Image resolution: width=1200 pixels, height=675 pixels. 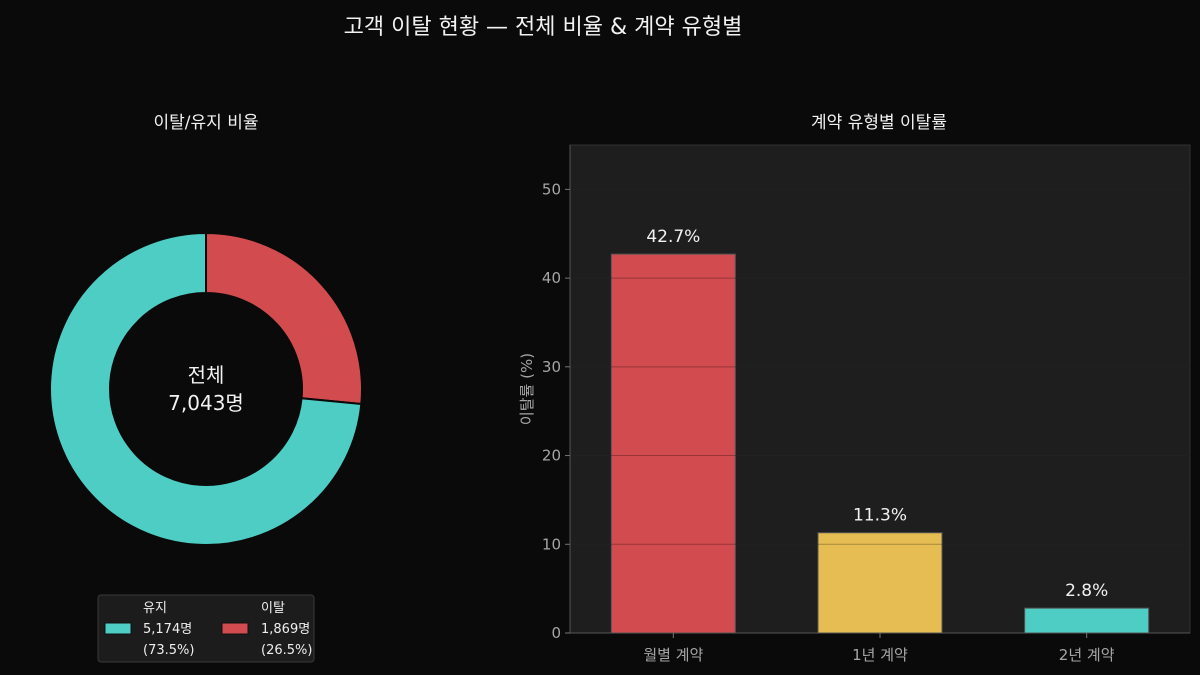 I want to click on legend-percent-churn: (26.5%), so click(x=286, y=650).